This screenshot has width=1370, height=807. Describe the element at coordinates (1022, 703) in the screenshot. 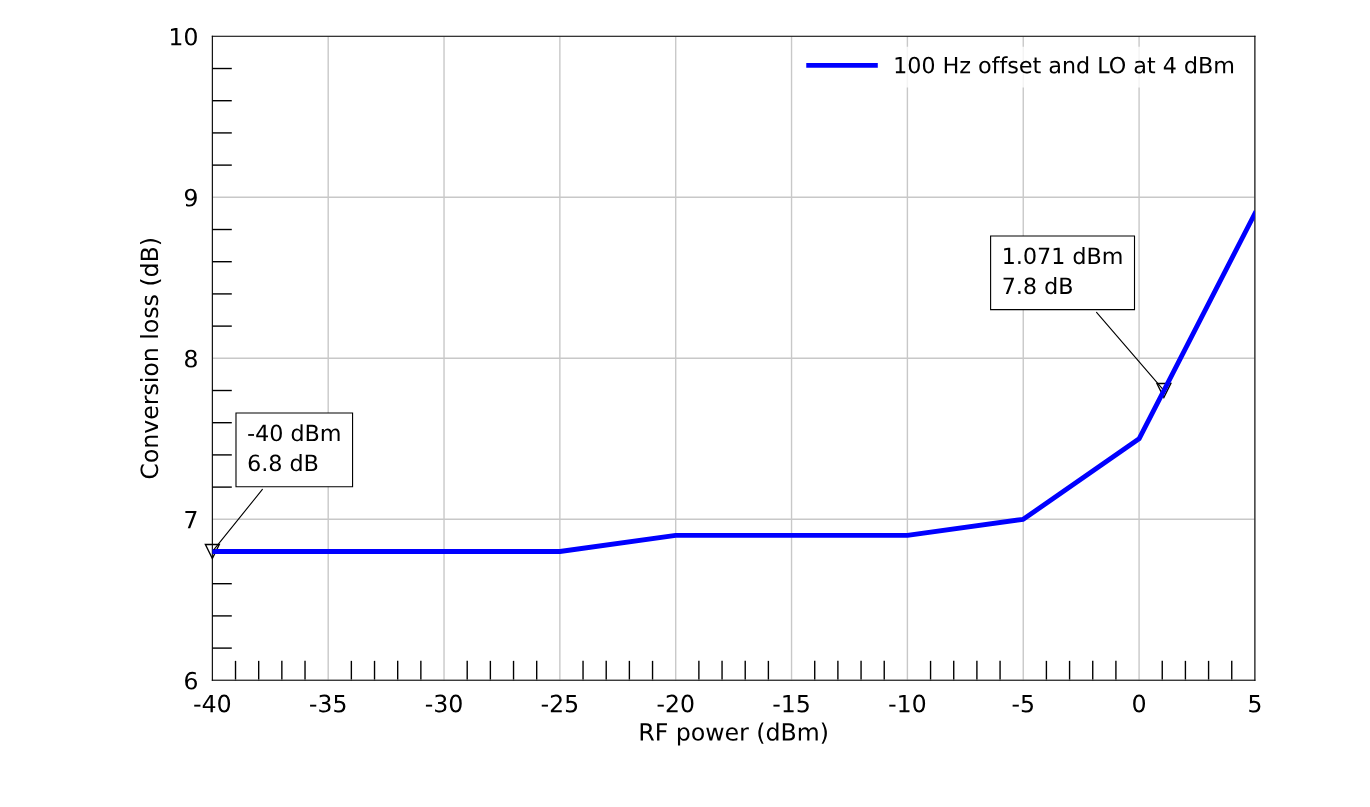

I see `x-tick-label: -5` at that location.